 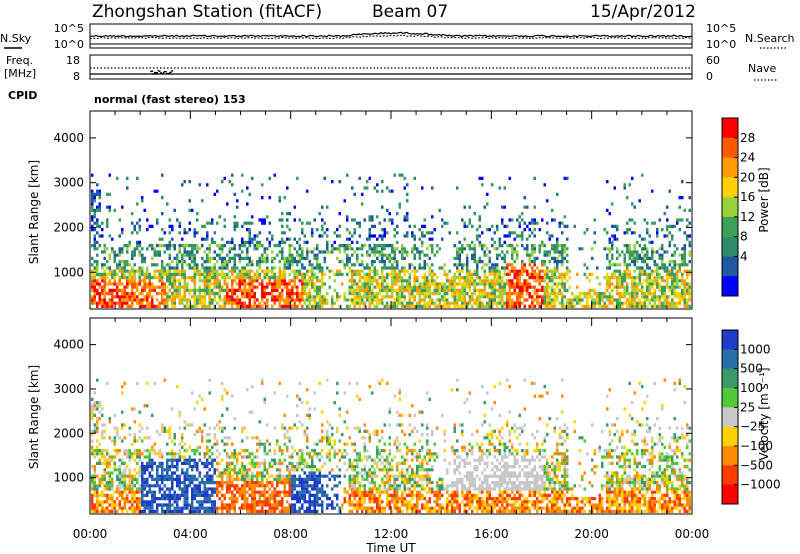 I want to click on power-colorbar: 28 24 20 16 12 8 4, so click(x=738, y=207).